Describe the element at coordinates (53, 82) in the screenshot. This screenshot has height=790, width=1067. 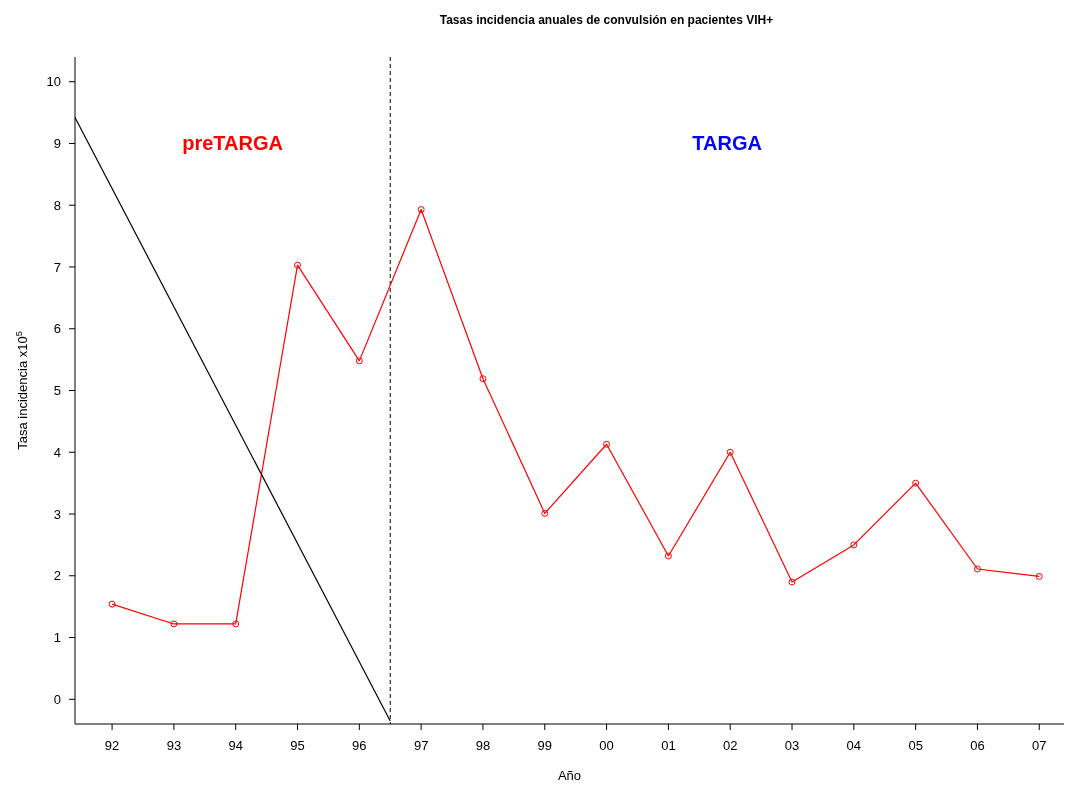
I see `y-tick-label: 10` at that location.